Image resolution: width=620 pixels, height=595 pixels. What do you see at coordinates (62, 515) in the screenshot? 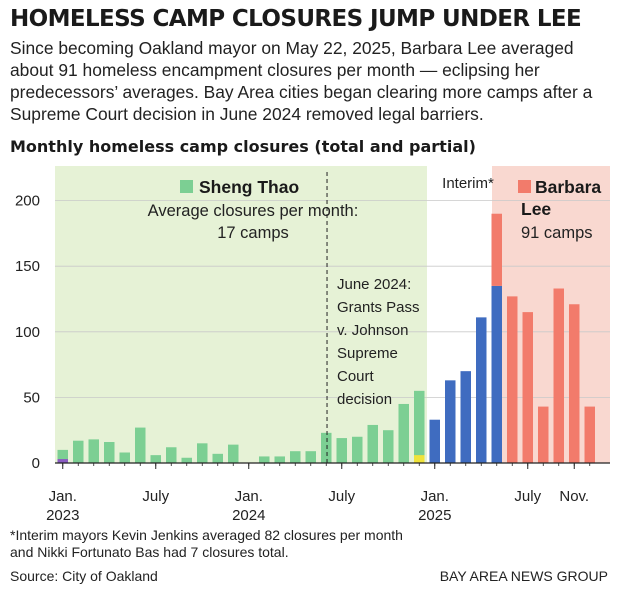
I see `x-tick-label: 2023` at bounding box center [62, 515].